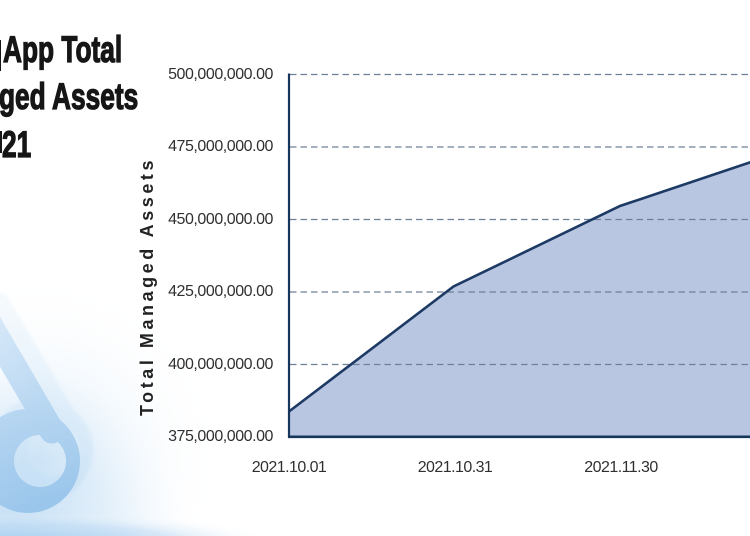  Describe the element at coordinates (147, 286) in the screenshot. I see `svg-text: Total Managed Assets` at that location.